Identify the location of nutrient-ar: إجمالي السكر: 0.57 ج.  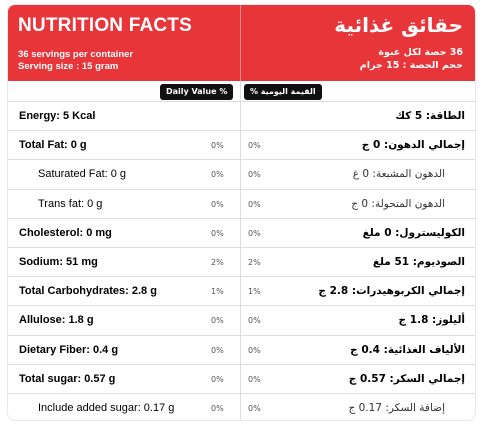
(406, 378).